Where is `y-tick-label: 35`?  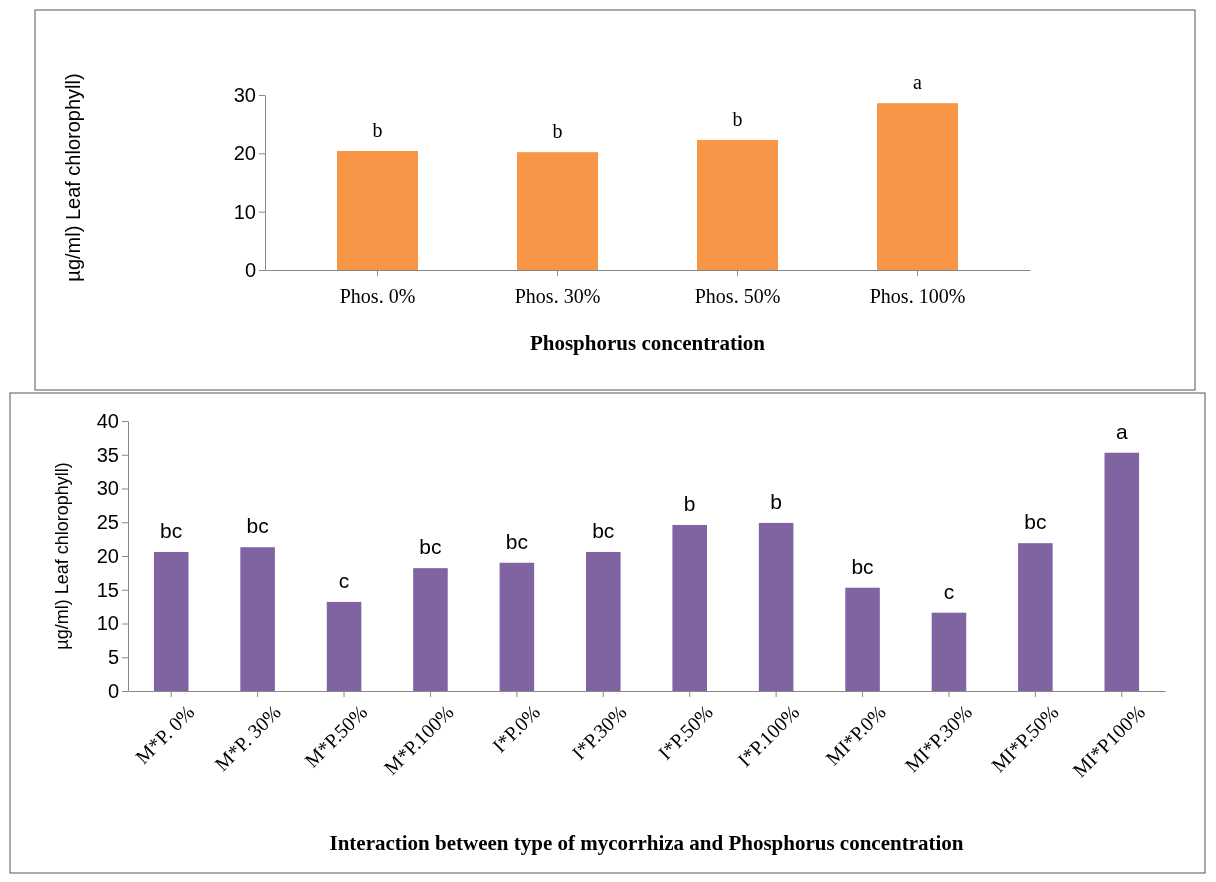 y-tick-label: 35 is located at coordinates (107, 454).